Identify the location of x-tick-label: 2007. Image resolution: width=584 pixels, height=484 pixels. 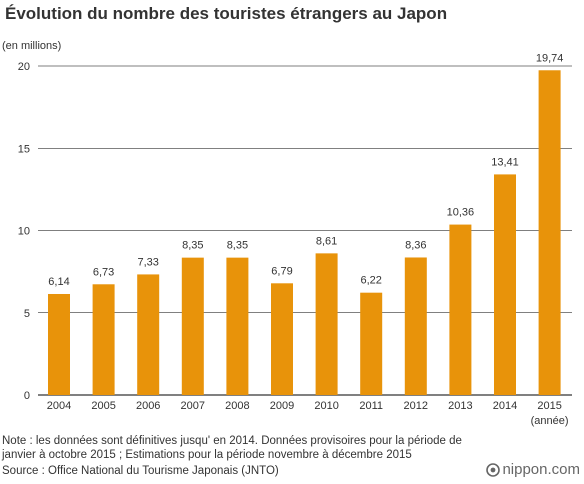
(193, 406).